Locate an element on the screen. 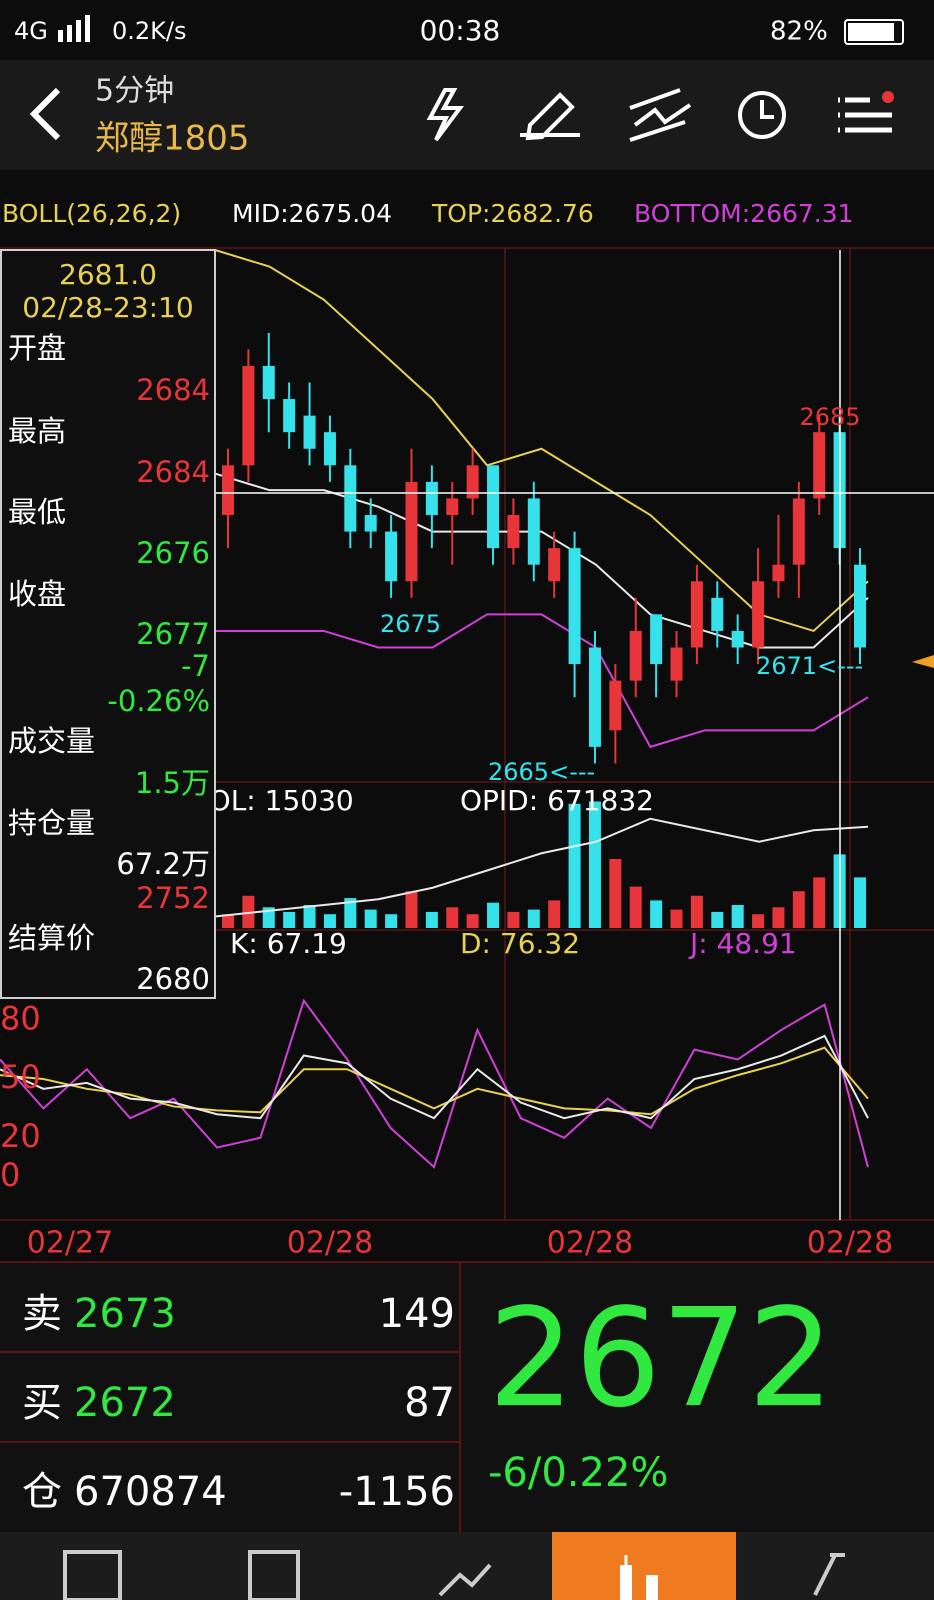 The image size is (934, 1600). k-line is located at coordinates (434, 1077).